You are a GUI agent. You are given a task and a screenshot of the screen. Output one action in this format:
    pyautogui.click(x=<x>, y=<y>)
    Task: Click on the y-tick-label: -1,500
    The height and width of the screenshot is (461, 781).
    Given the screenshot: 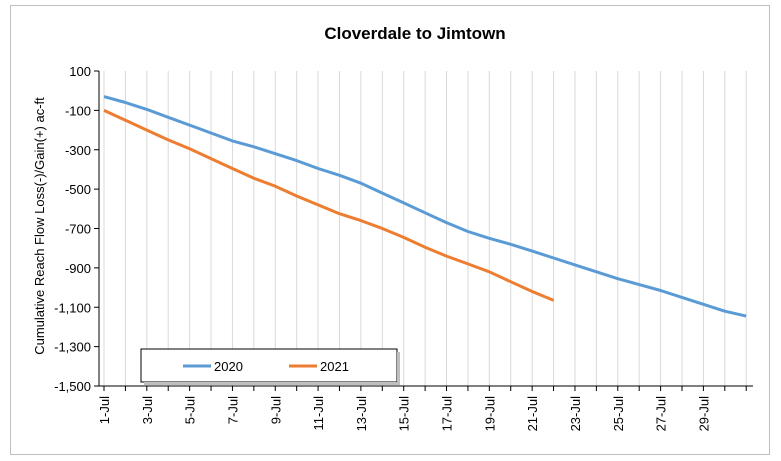 What is the action you would take?
    pyautogui.click(x=72, y=386)
    